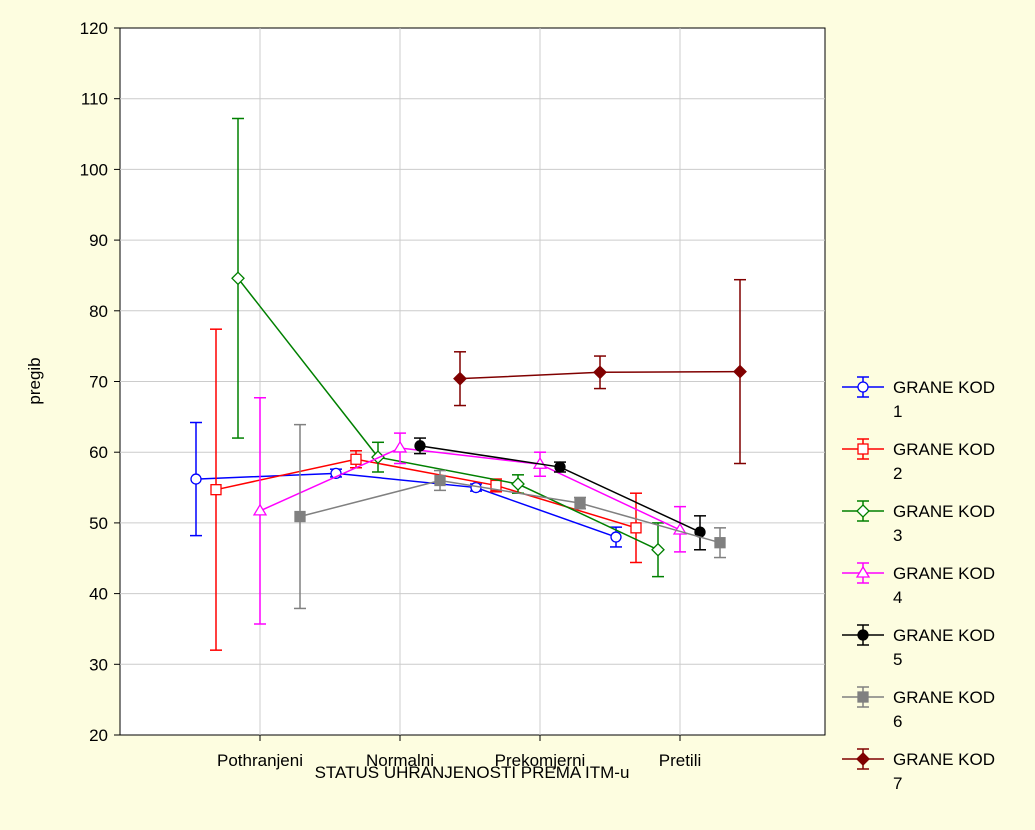 This screenshot has height=830, width=1035. Describe the element at coordinates (98, 311) in the screenshot. I see `y-tick-label: 80` at that location.